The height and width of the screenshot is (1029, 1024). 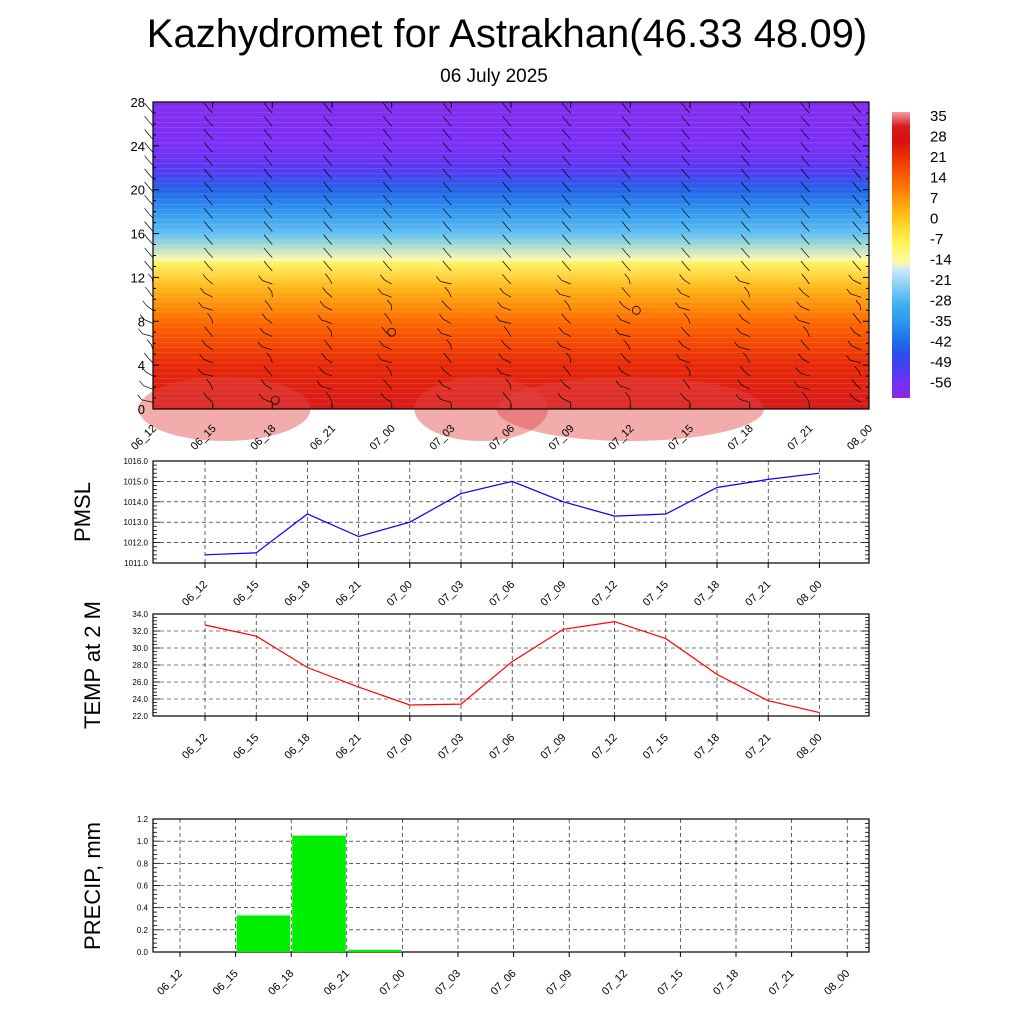 I want to click on colorbar-label: -49, so click(x=941, y=362).